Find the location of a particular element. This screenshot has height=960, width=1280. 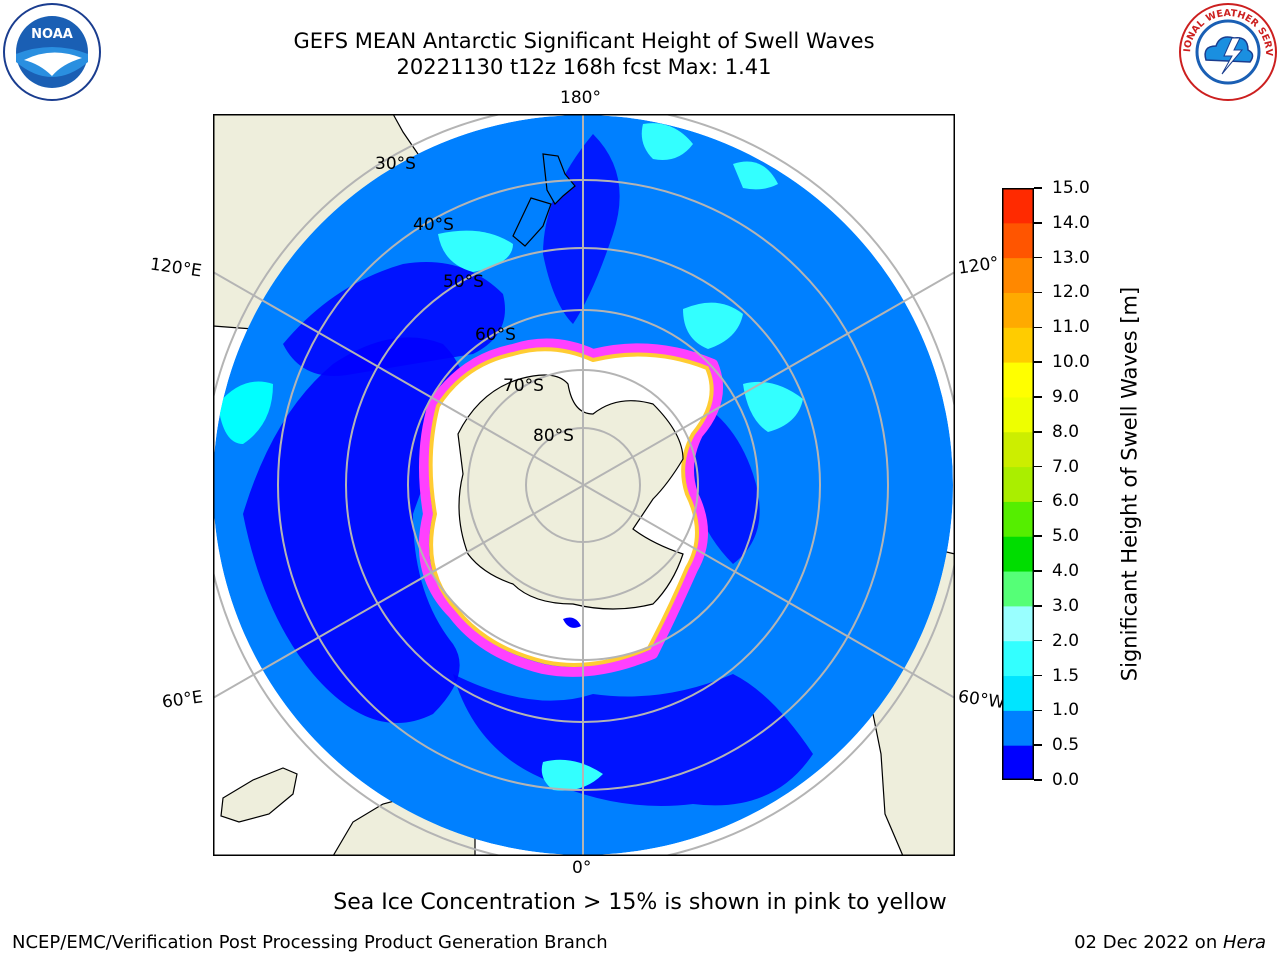

colorbar-tick-label: 9.0 is located at coordinates (1066, 396).